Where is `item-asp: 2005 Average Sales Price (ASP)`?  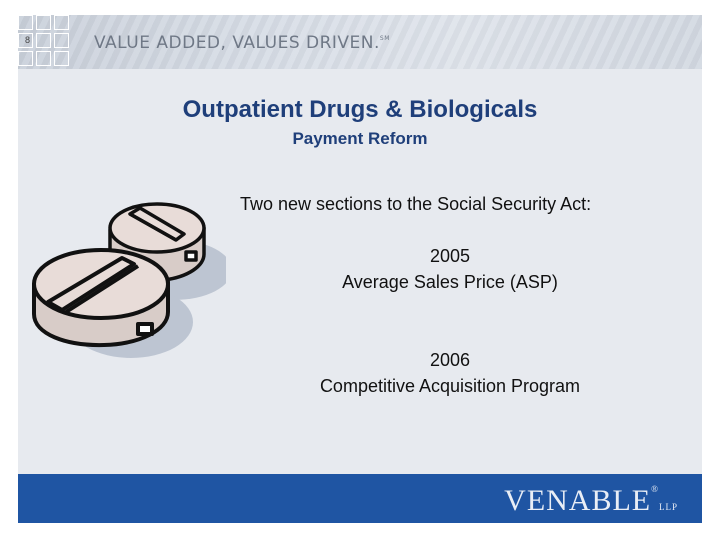
item-asp: 2005 Average Sales Price (ASP) is located at coordinates (369, 269).